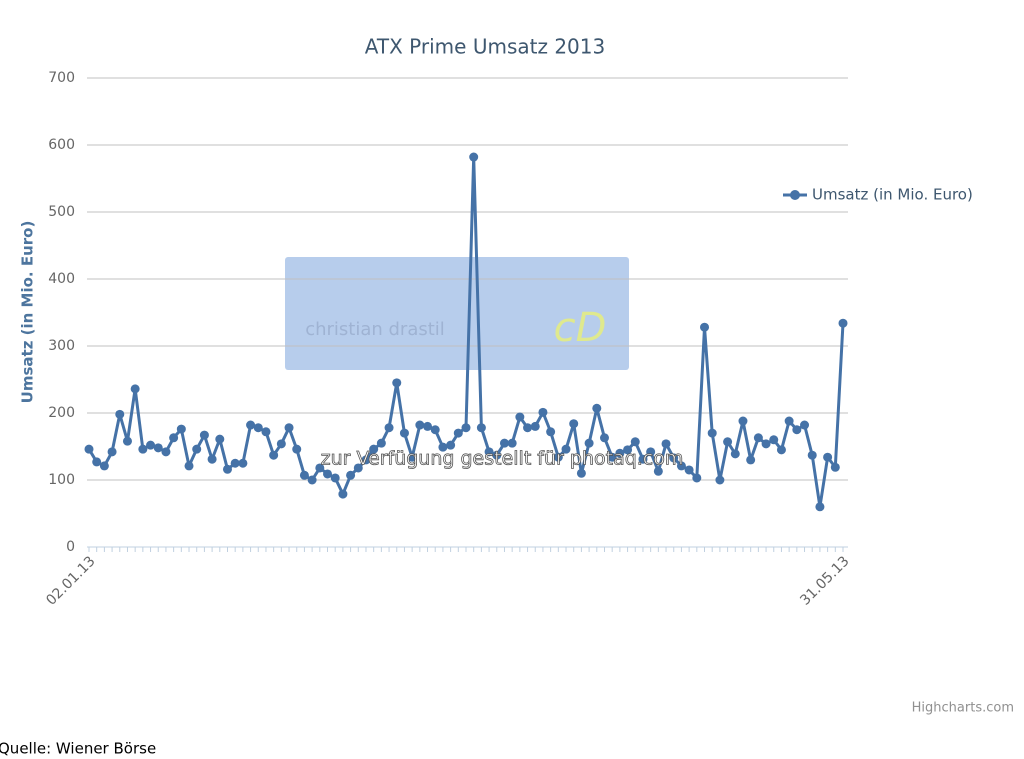  I want to click on chart-title: ATX Prime Umsatz 2013, so click(485, 47).